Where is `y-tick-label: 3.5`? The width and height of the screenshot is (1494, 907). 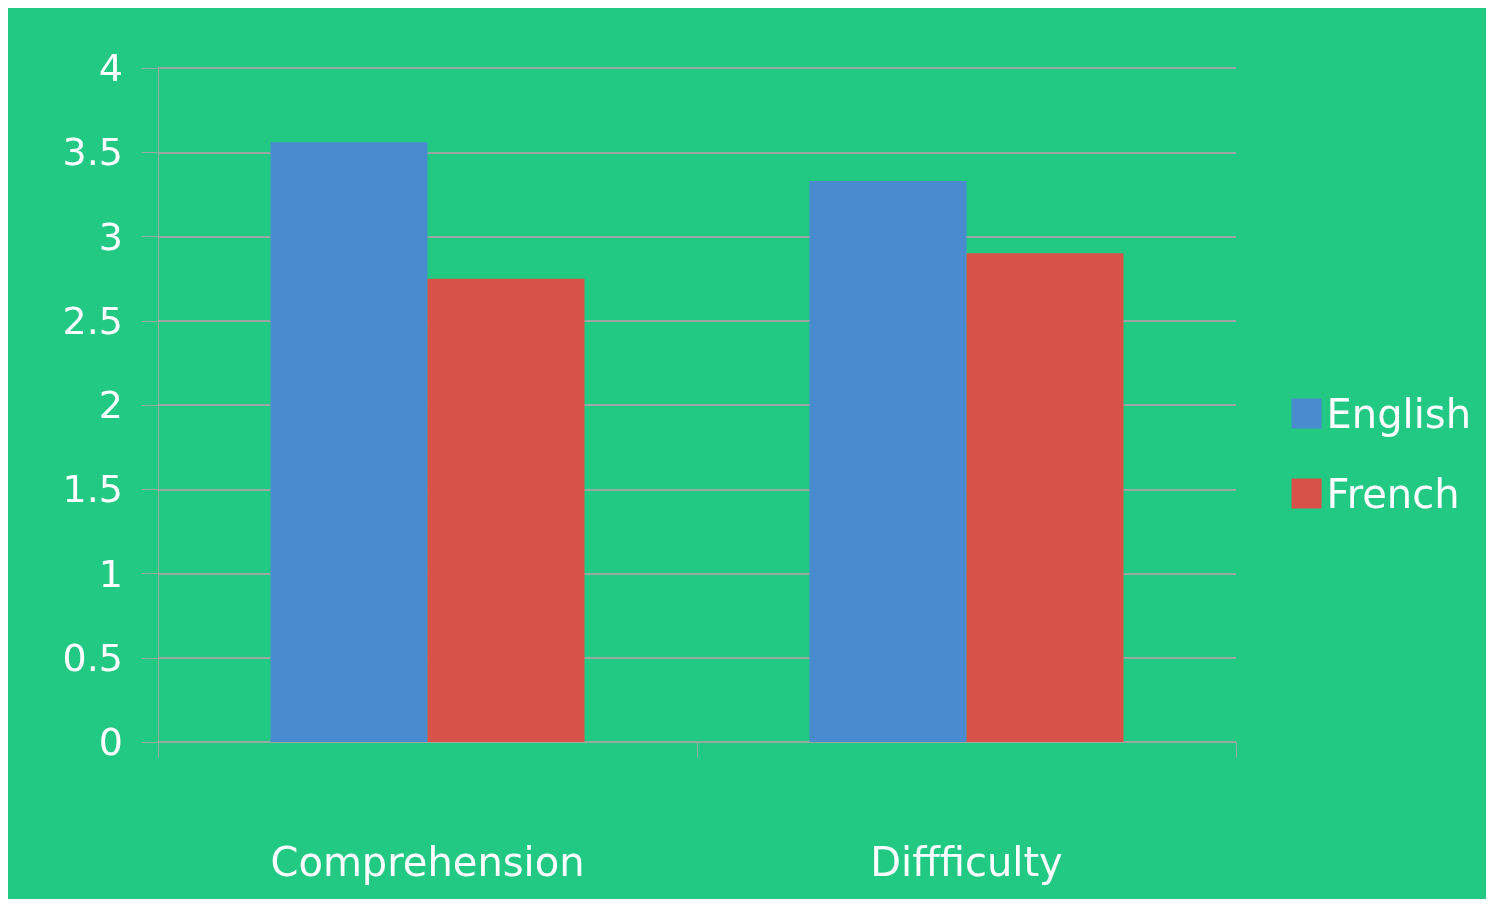
y-tick-label: 3.5 is located at coordinates (92, 152).